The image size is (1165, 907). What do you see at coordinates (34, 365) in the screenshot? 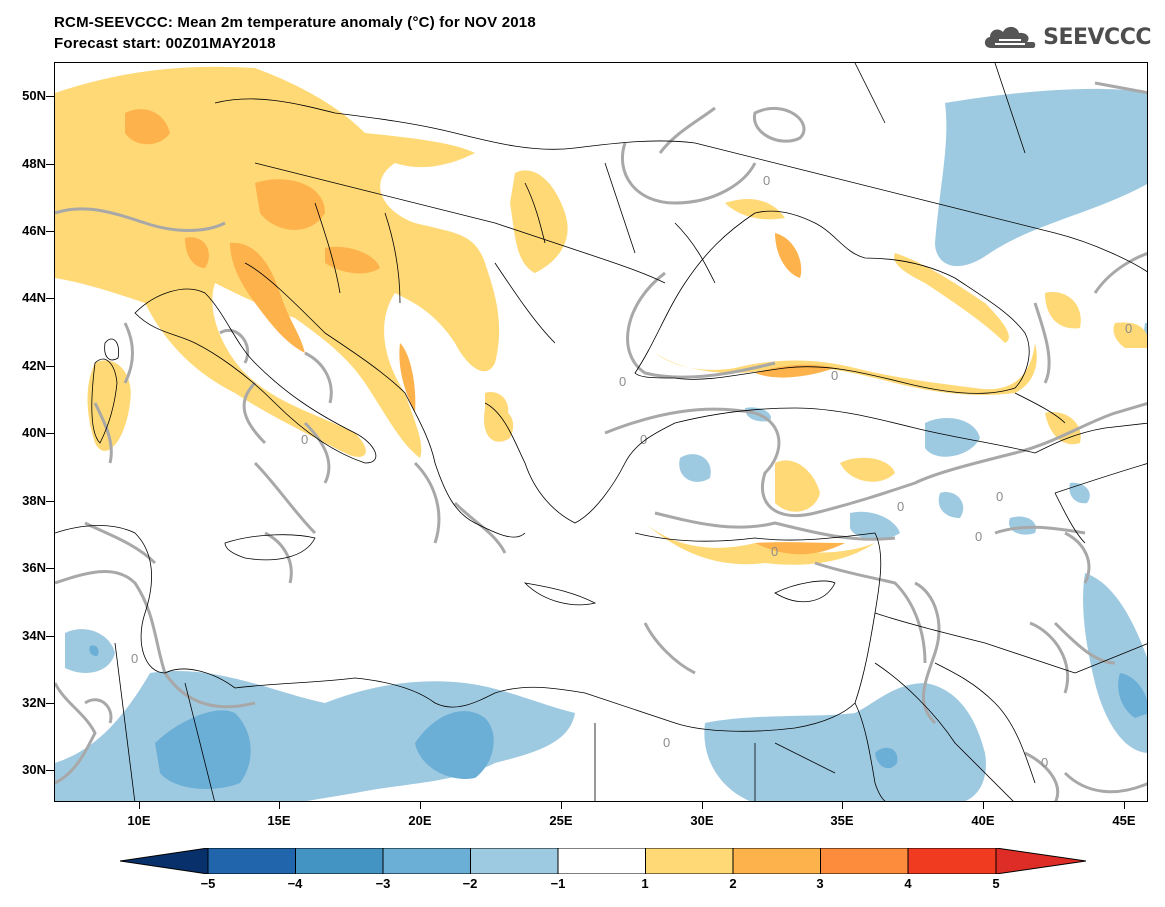
I see `lat-label: 42N` at bounding box center [34, 365].